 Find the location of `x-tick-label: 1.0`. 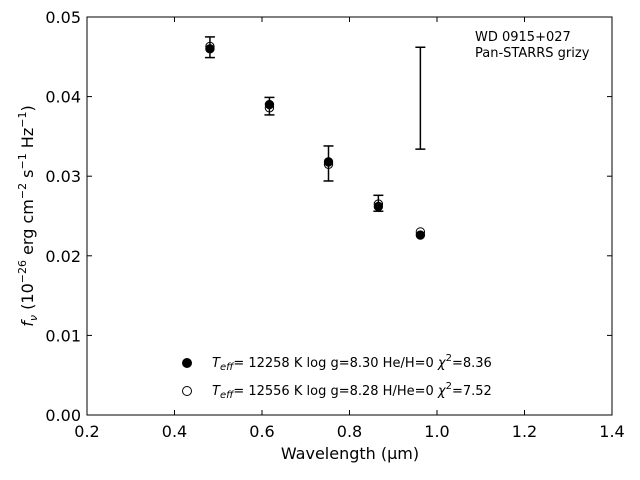

x-tick-label: 1.0 is located at coordinates (436, 431).